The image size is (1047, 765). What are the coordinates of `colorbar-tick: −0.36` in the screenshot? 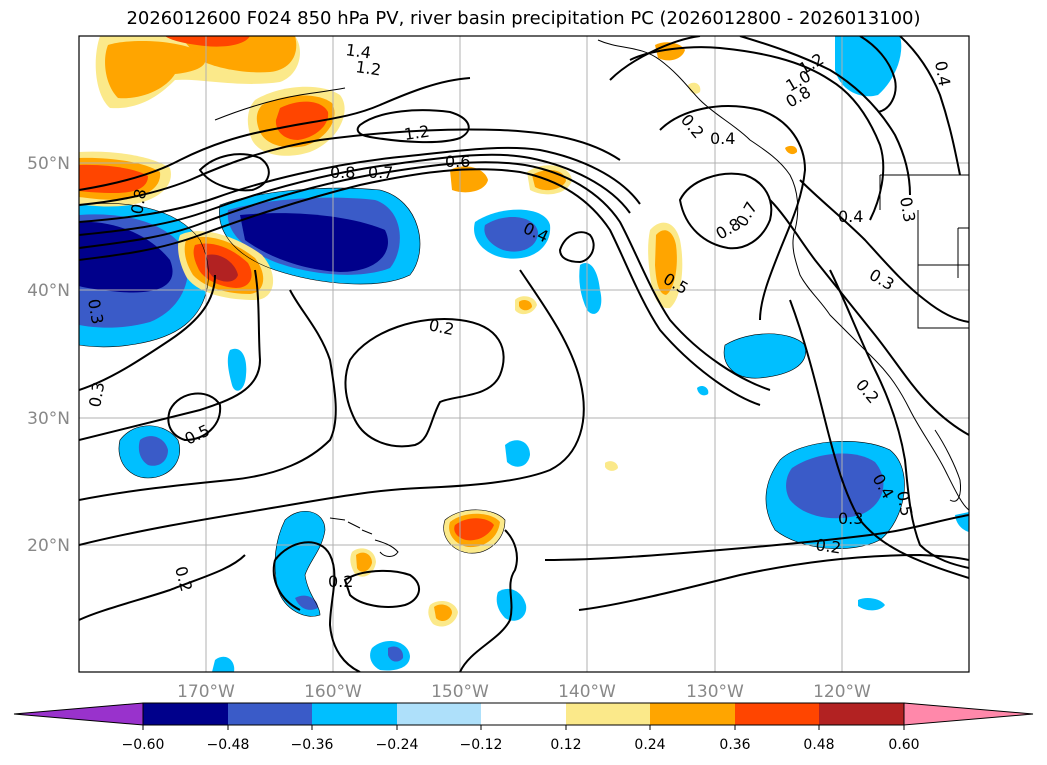 It's located at (312, 745).